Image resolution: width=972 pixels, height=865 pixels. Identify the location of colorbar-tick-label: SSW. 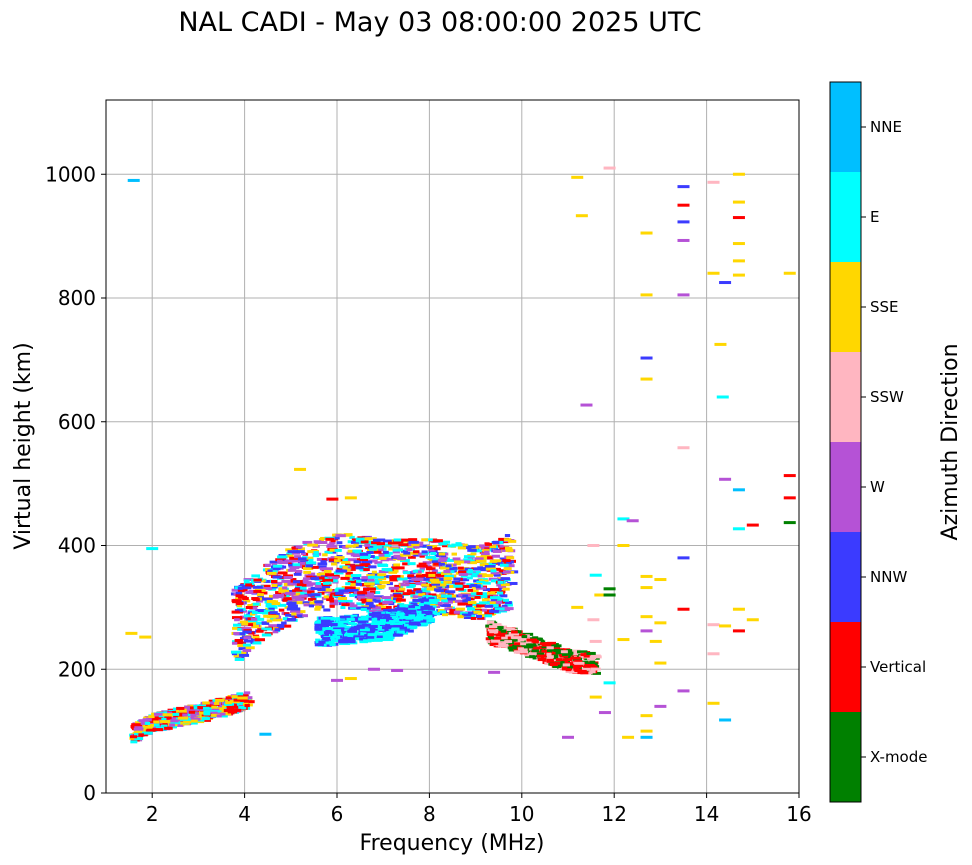
(887, 397).